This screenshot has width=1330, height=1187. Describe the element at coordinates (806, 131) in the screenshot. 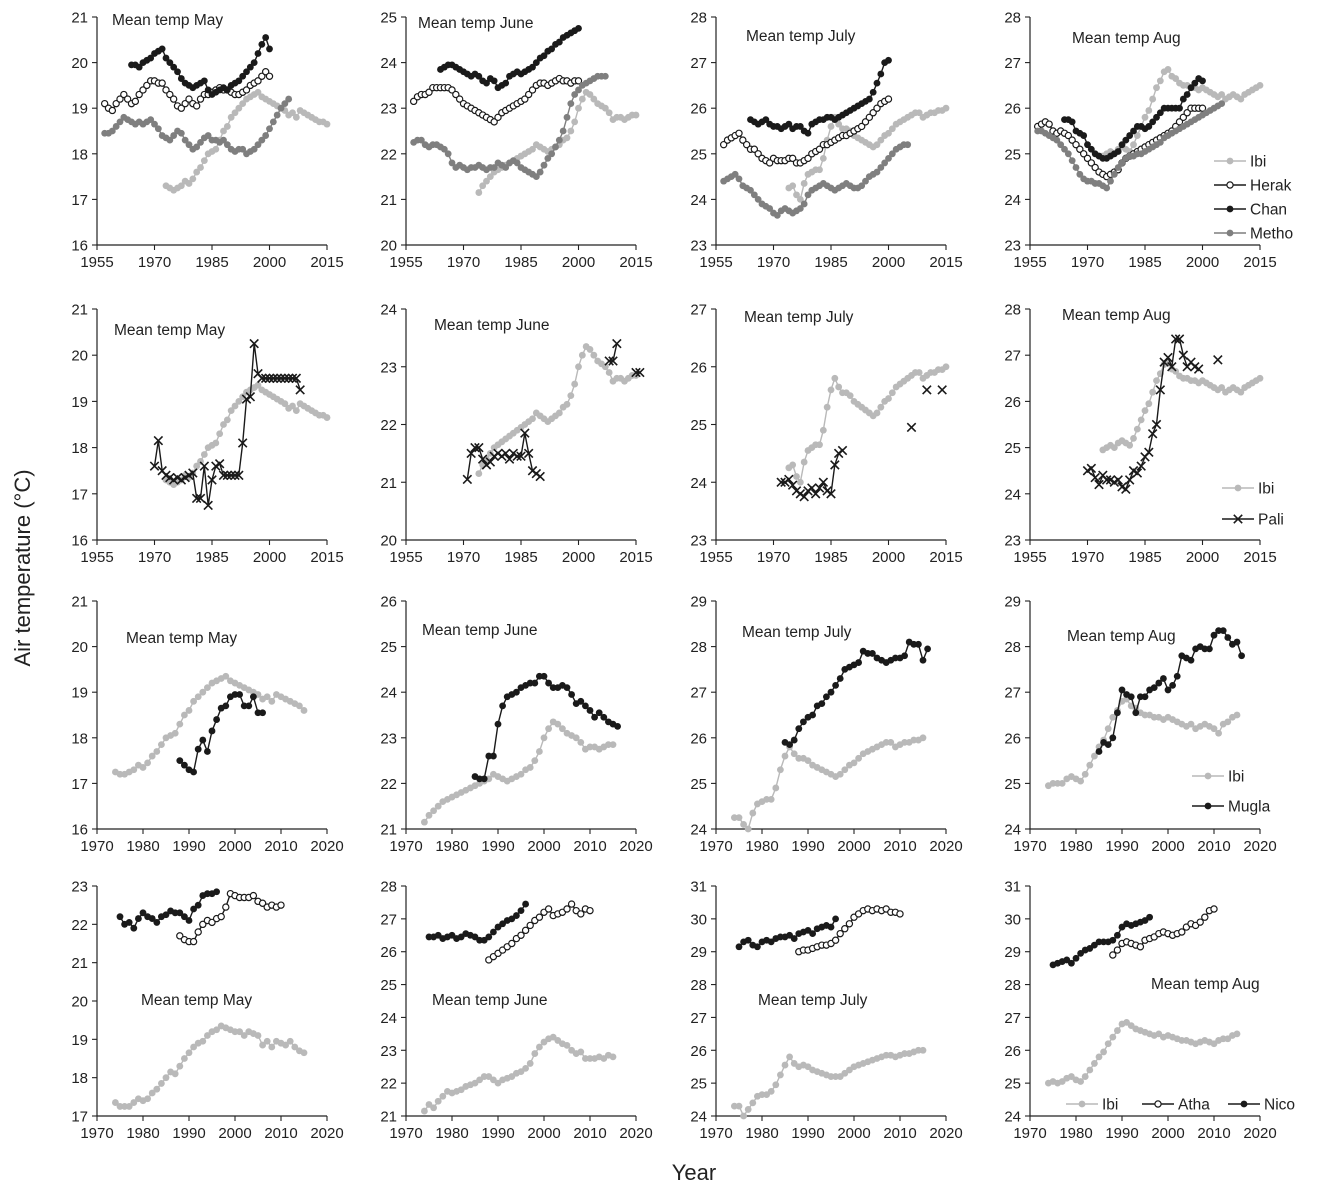

I see `series-herak` at that location.